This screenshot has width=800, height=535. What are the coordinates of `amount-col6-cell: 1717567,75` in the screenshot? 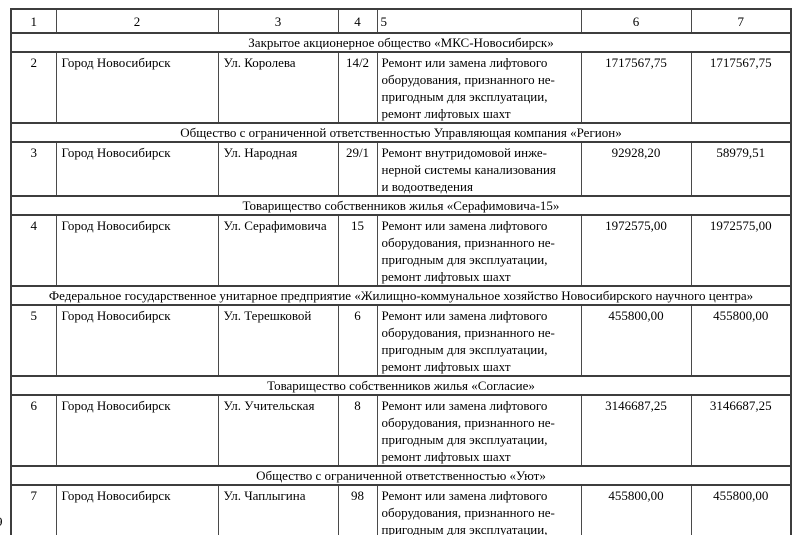 It's located at (636, 87).